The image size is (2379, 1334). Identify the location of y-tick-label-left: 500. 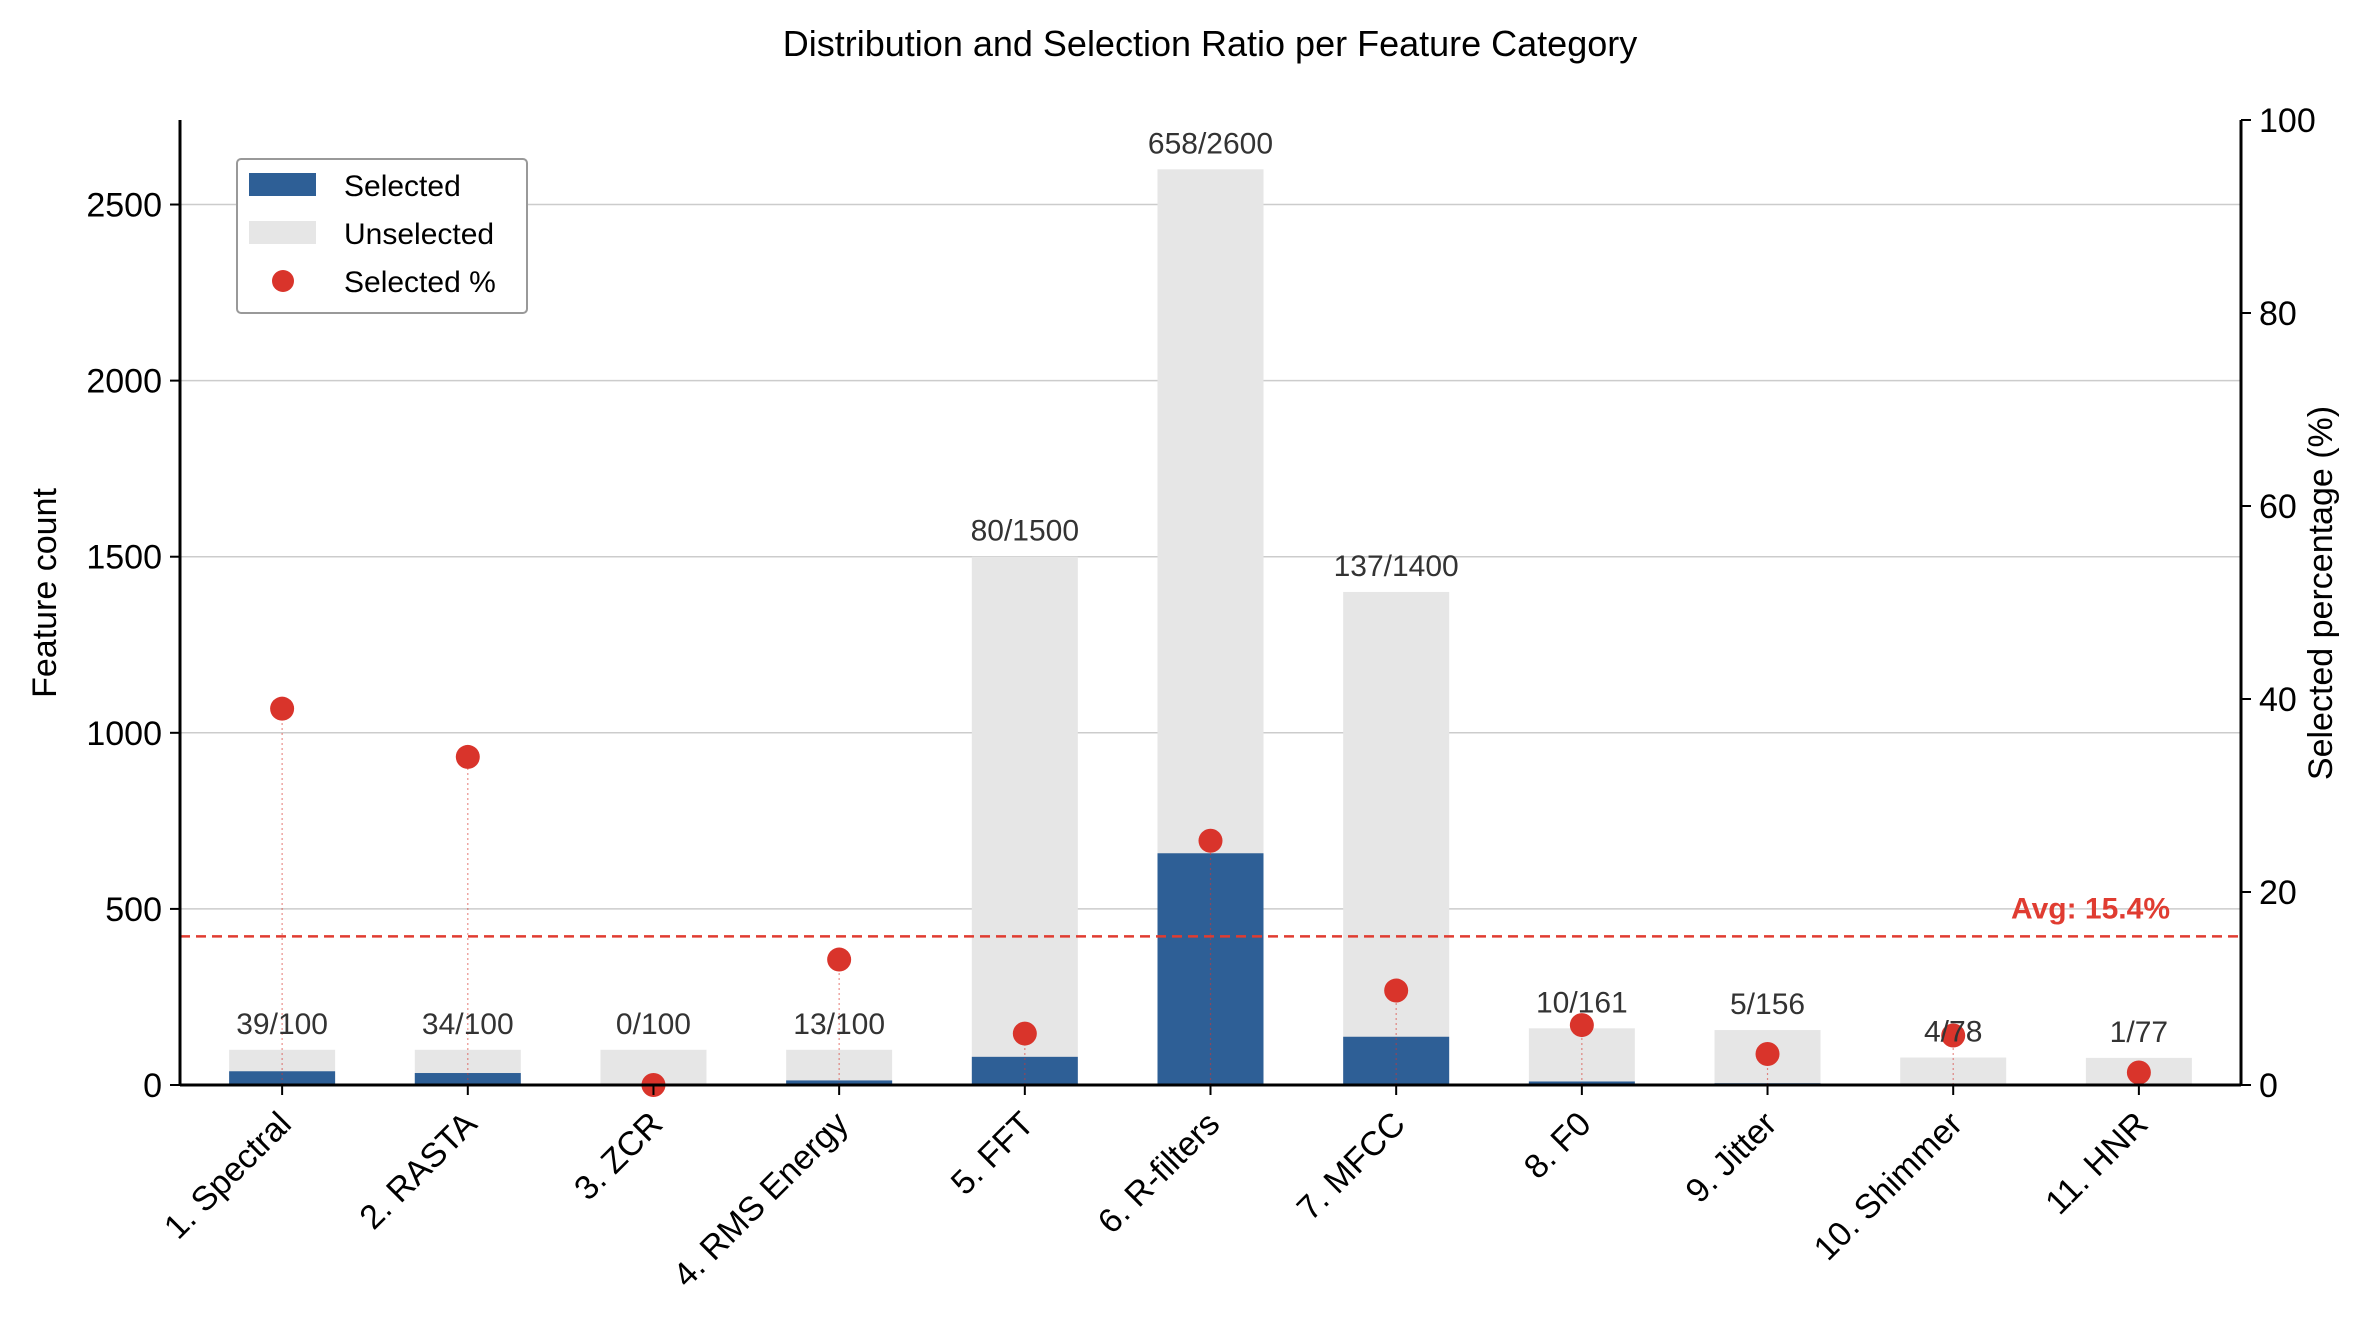
(133, 910).